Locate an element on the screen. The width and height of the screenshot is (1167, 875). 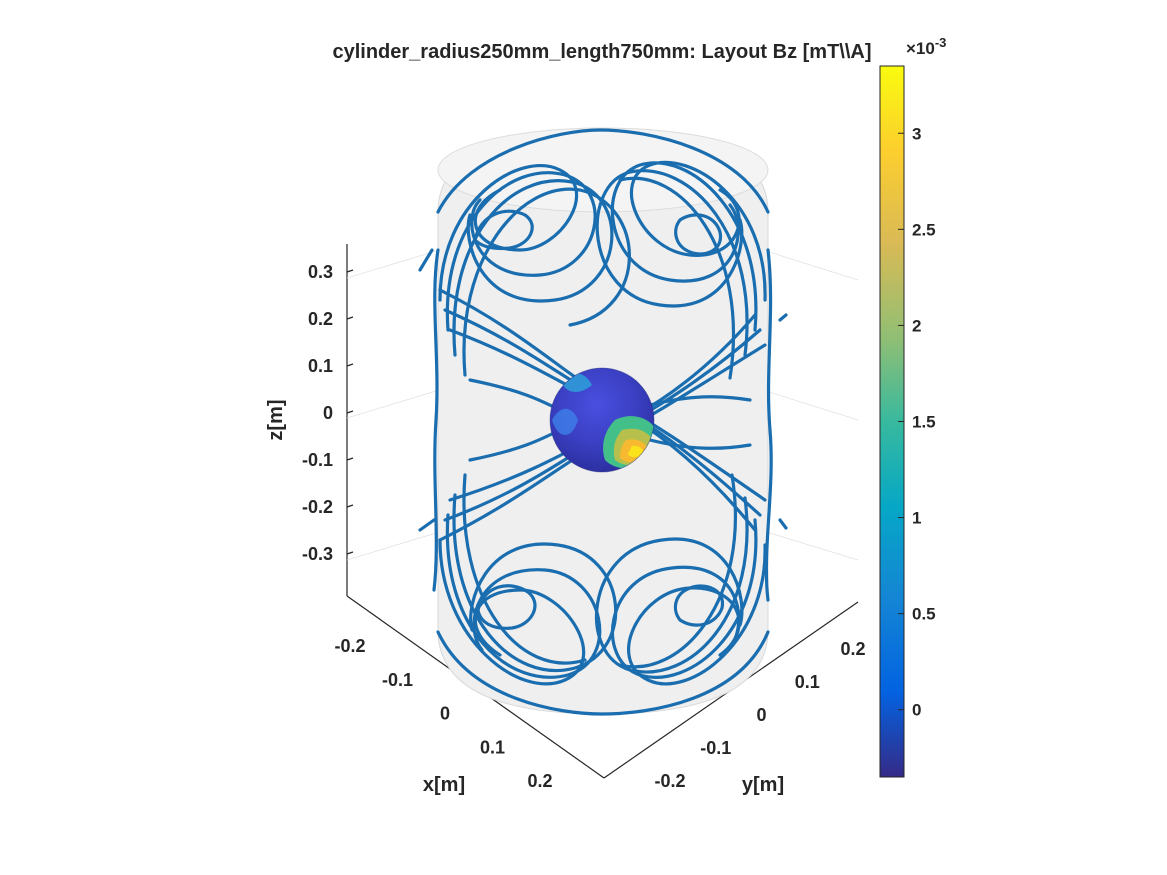
x-tick-label: 0.1 is located at coordinates (492, 747).